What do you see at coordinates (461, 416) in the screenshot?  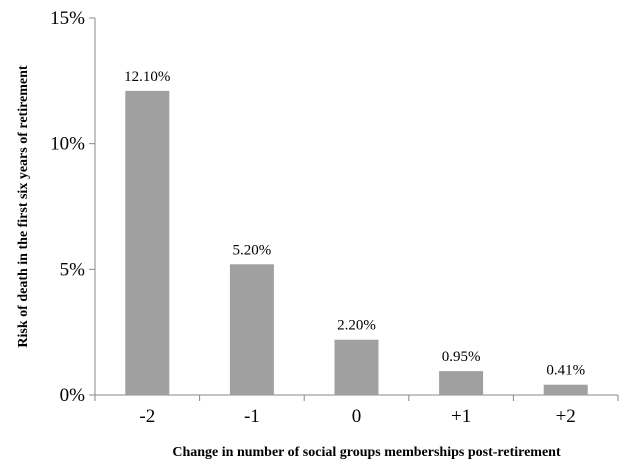 I see `x-tick-label: +1` at bounding box center [461, 416].